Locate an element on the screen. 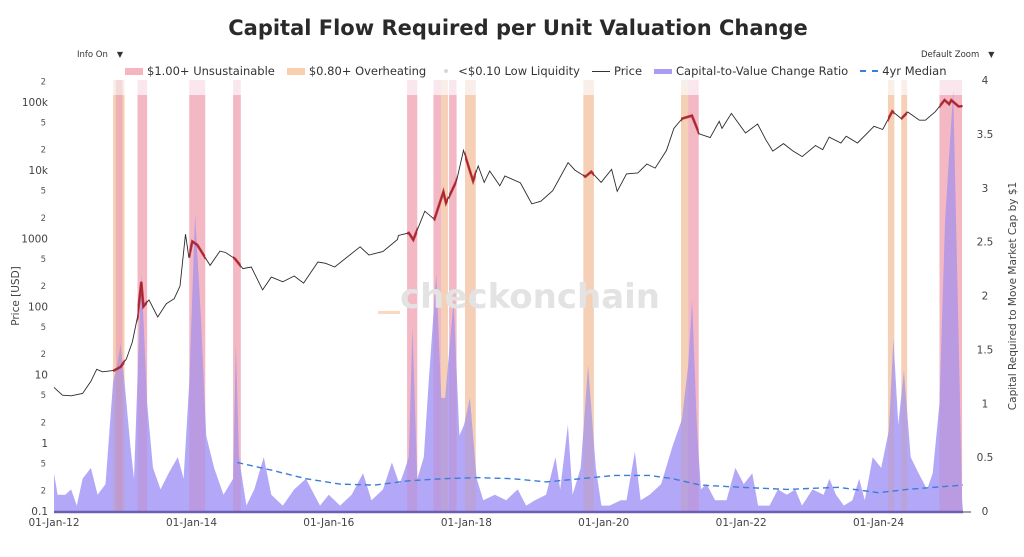 This screenshot has width=1024, height=557. x-tick-label: 01-Jan-18 is located at coordinates (466, 523).